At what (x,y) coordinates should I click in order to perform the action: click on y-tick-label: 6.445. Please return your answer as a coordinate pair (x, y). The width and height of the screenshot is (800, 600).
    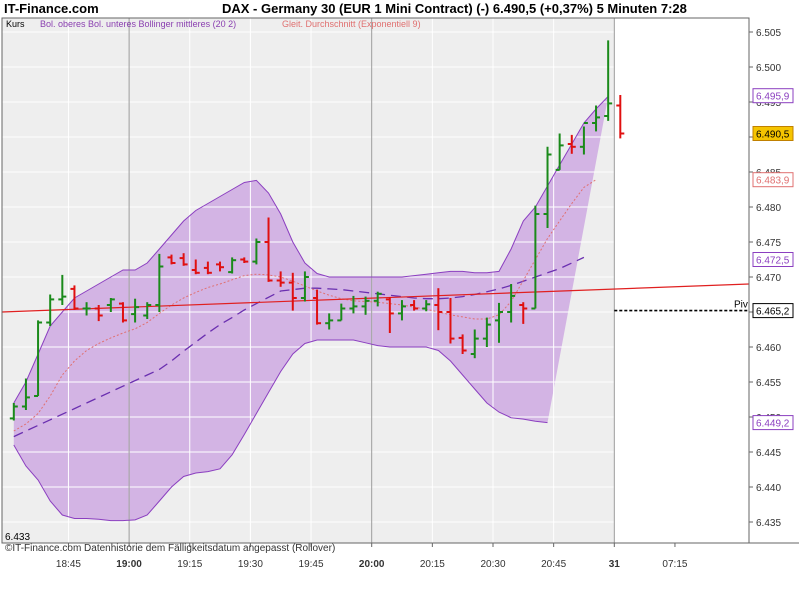
    Looking at the image, I should click on (768, 453).